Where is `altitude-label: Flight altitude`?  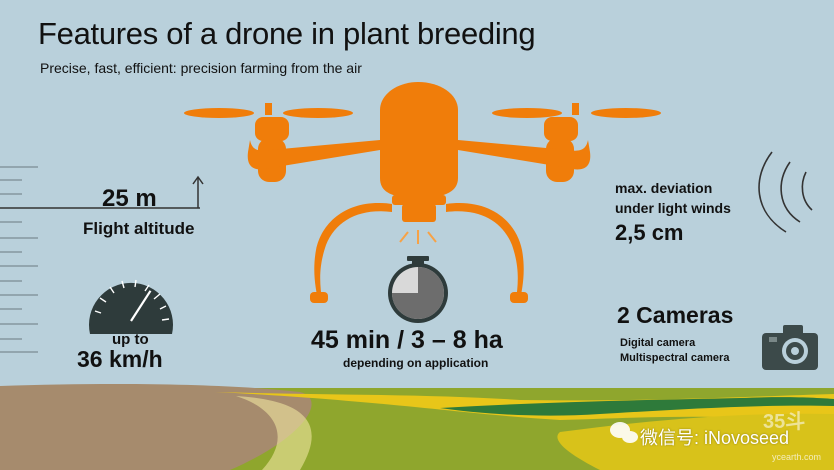 altitude-label: Flight altitude is located at coordinates (139, 228).